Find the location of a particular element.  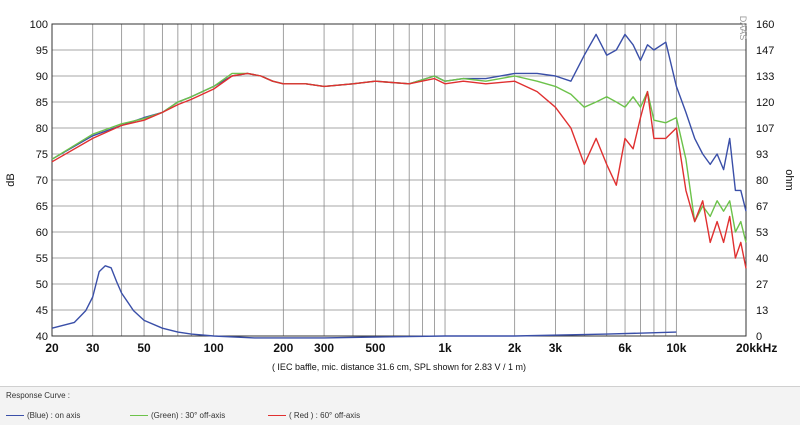

y-tick-label-left: 70 is located at coordinates (42, 181).